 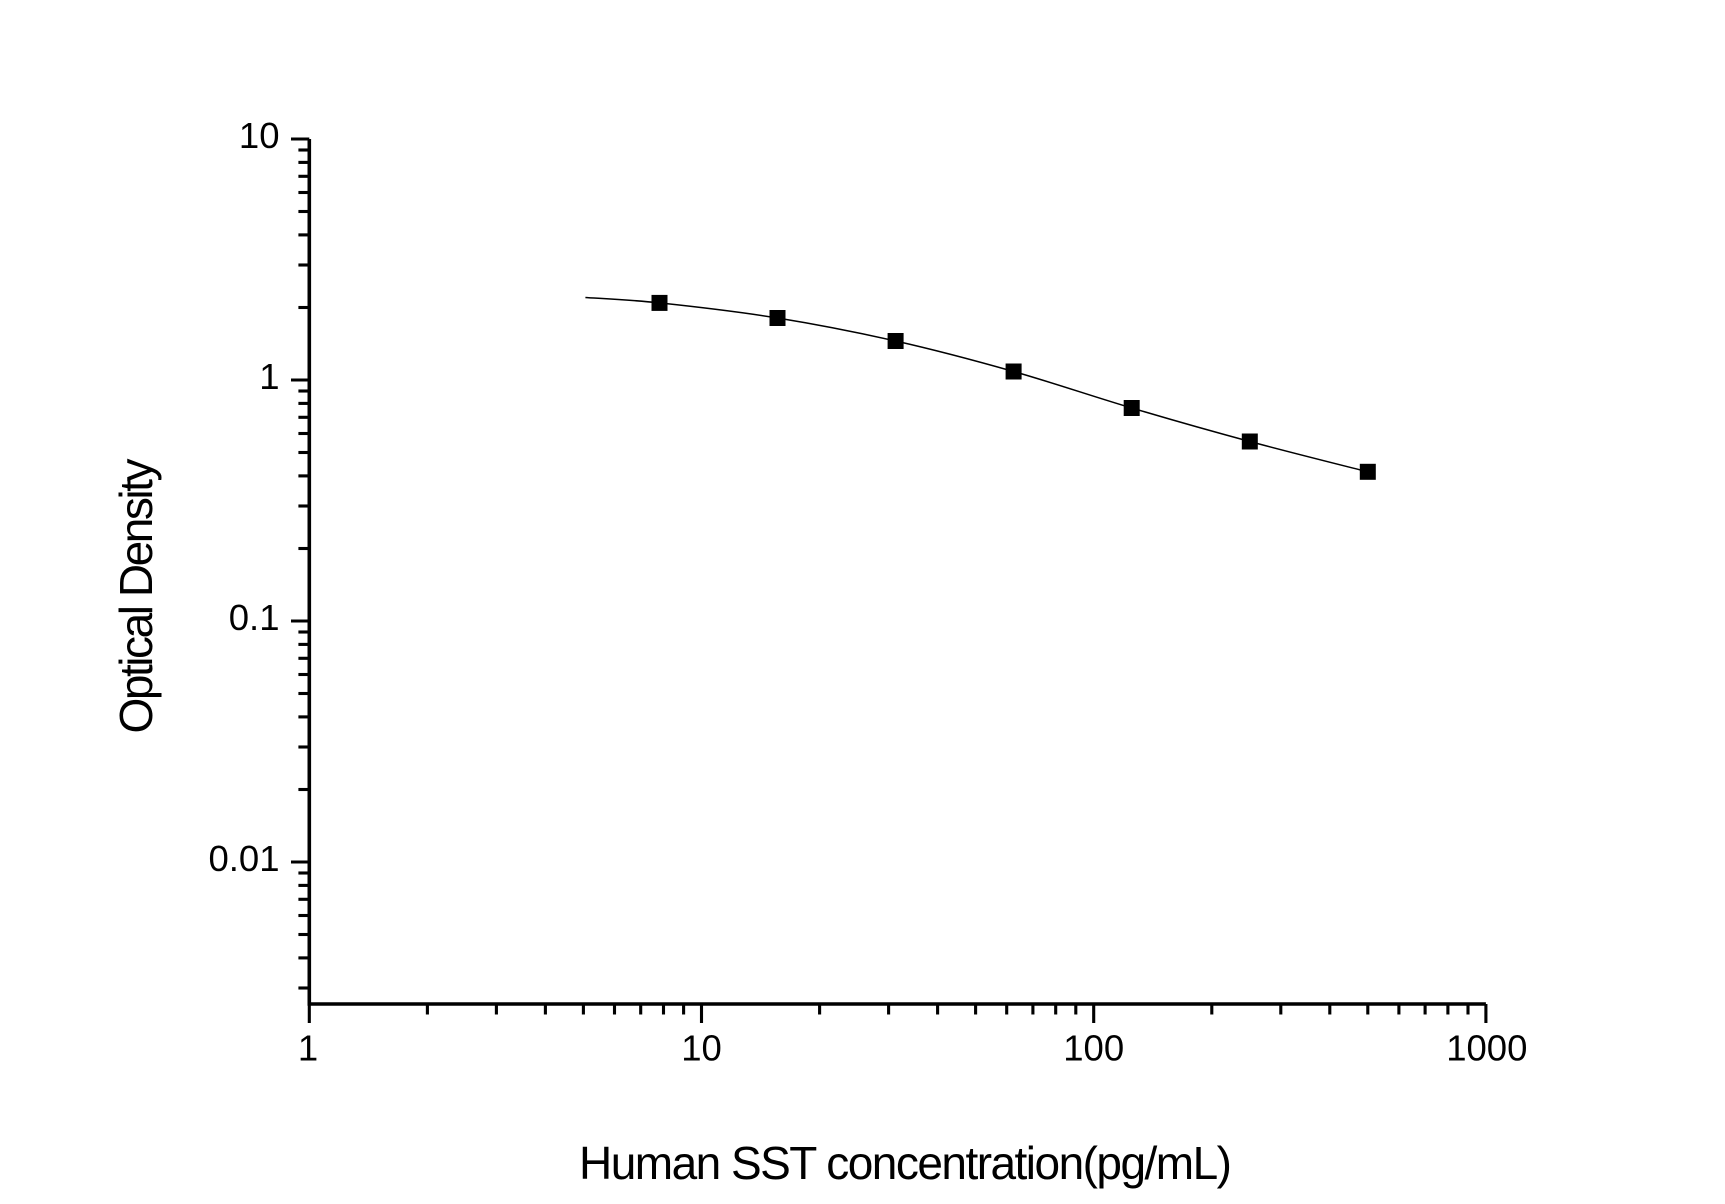 What do you see at coordinates (243, 858) in the screenshot?
I see `svg-text: 0.01` at bounding box center [243, 858].